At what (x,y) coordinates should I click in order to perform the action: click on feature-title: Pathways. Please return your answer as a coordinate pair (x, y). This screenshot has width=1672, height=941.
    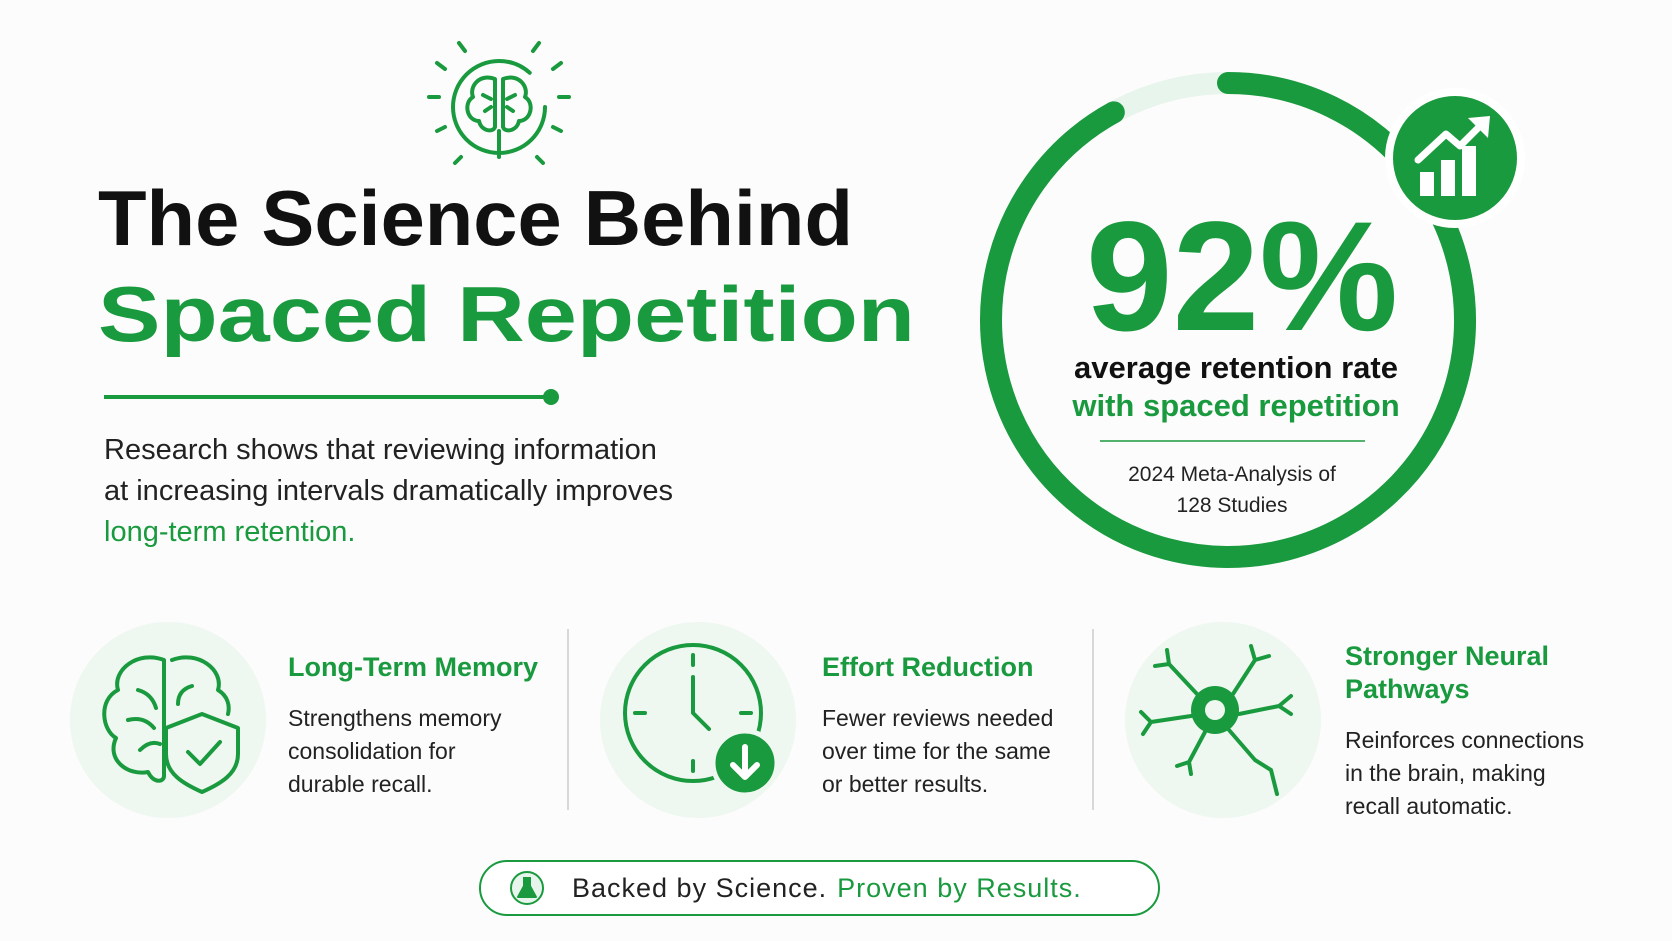
    Looking at the image, I should click on (1407, 689).